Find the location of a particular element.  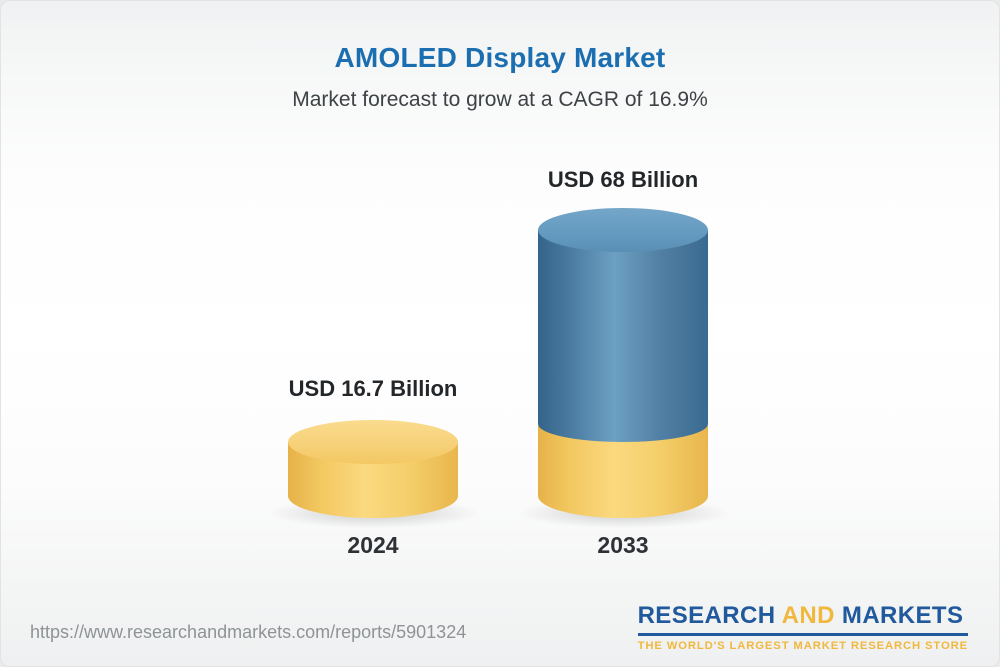

category-label-2033: 2033 is located at coordinates (623, 545).